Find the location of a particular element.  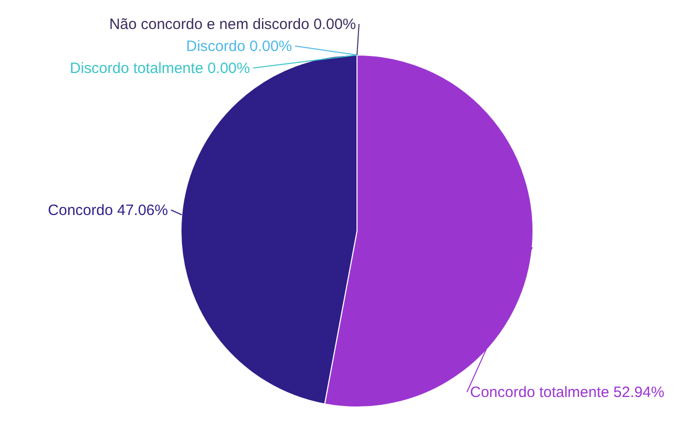

category-label: Discordo totalmente 0.00% is located at coordinates (160, 68).